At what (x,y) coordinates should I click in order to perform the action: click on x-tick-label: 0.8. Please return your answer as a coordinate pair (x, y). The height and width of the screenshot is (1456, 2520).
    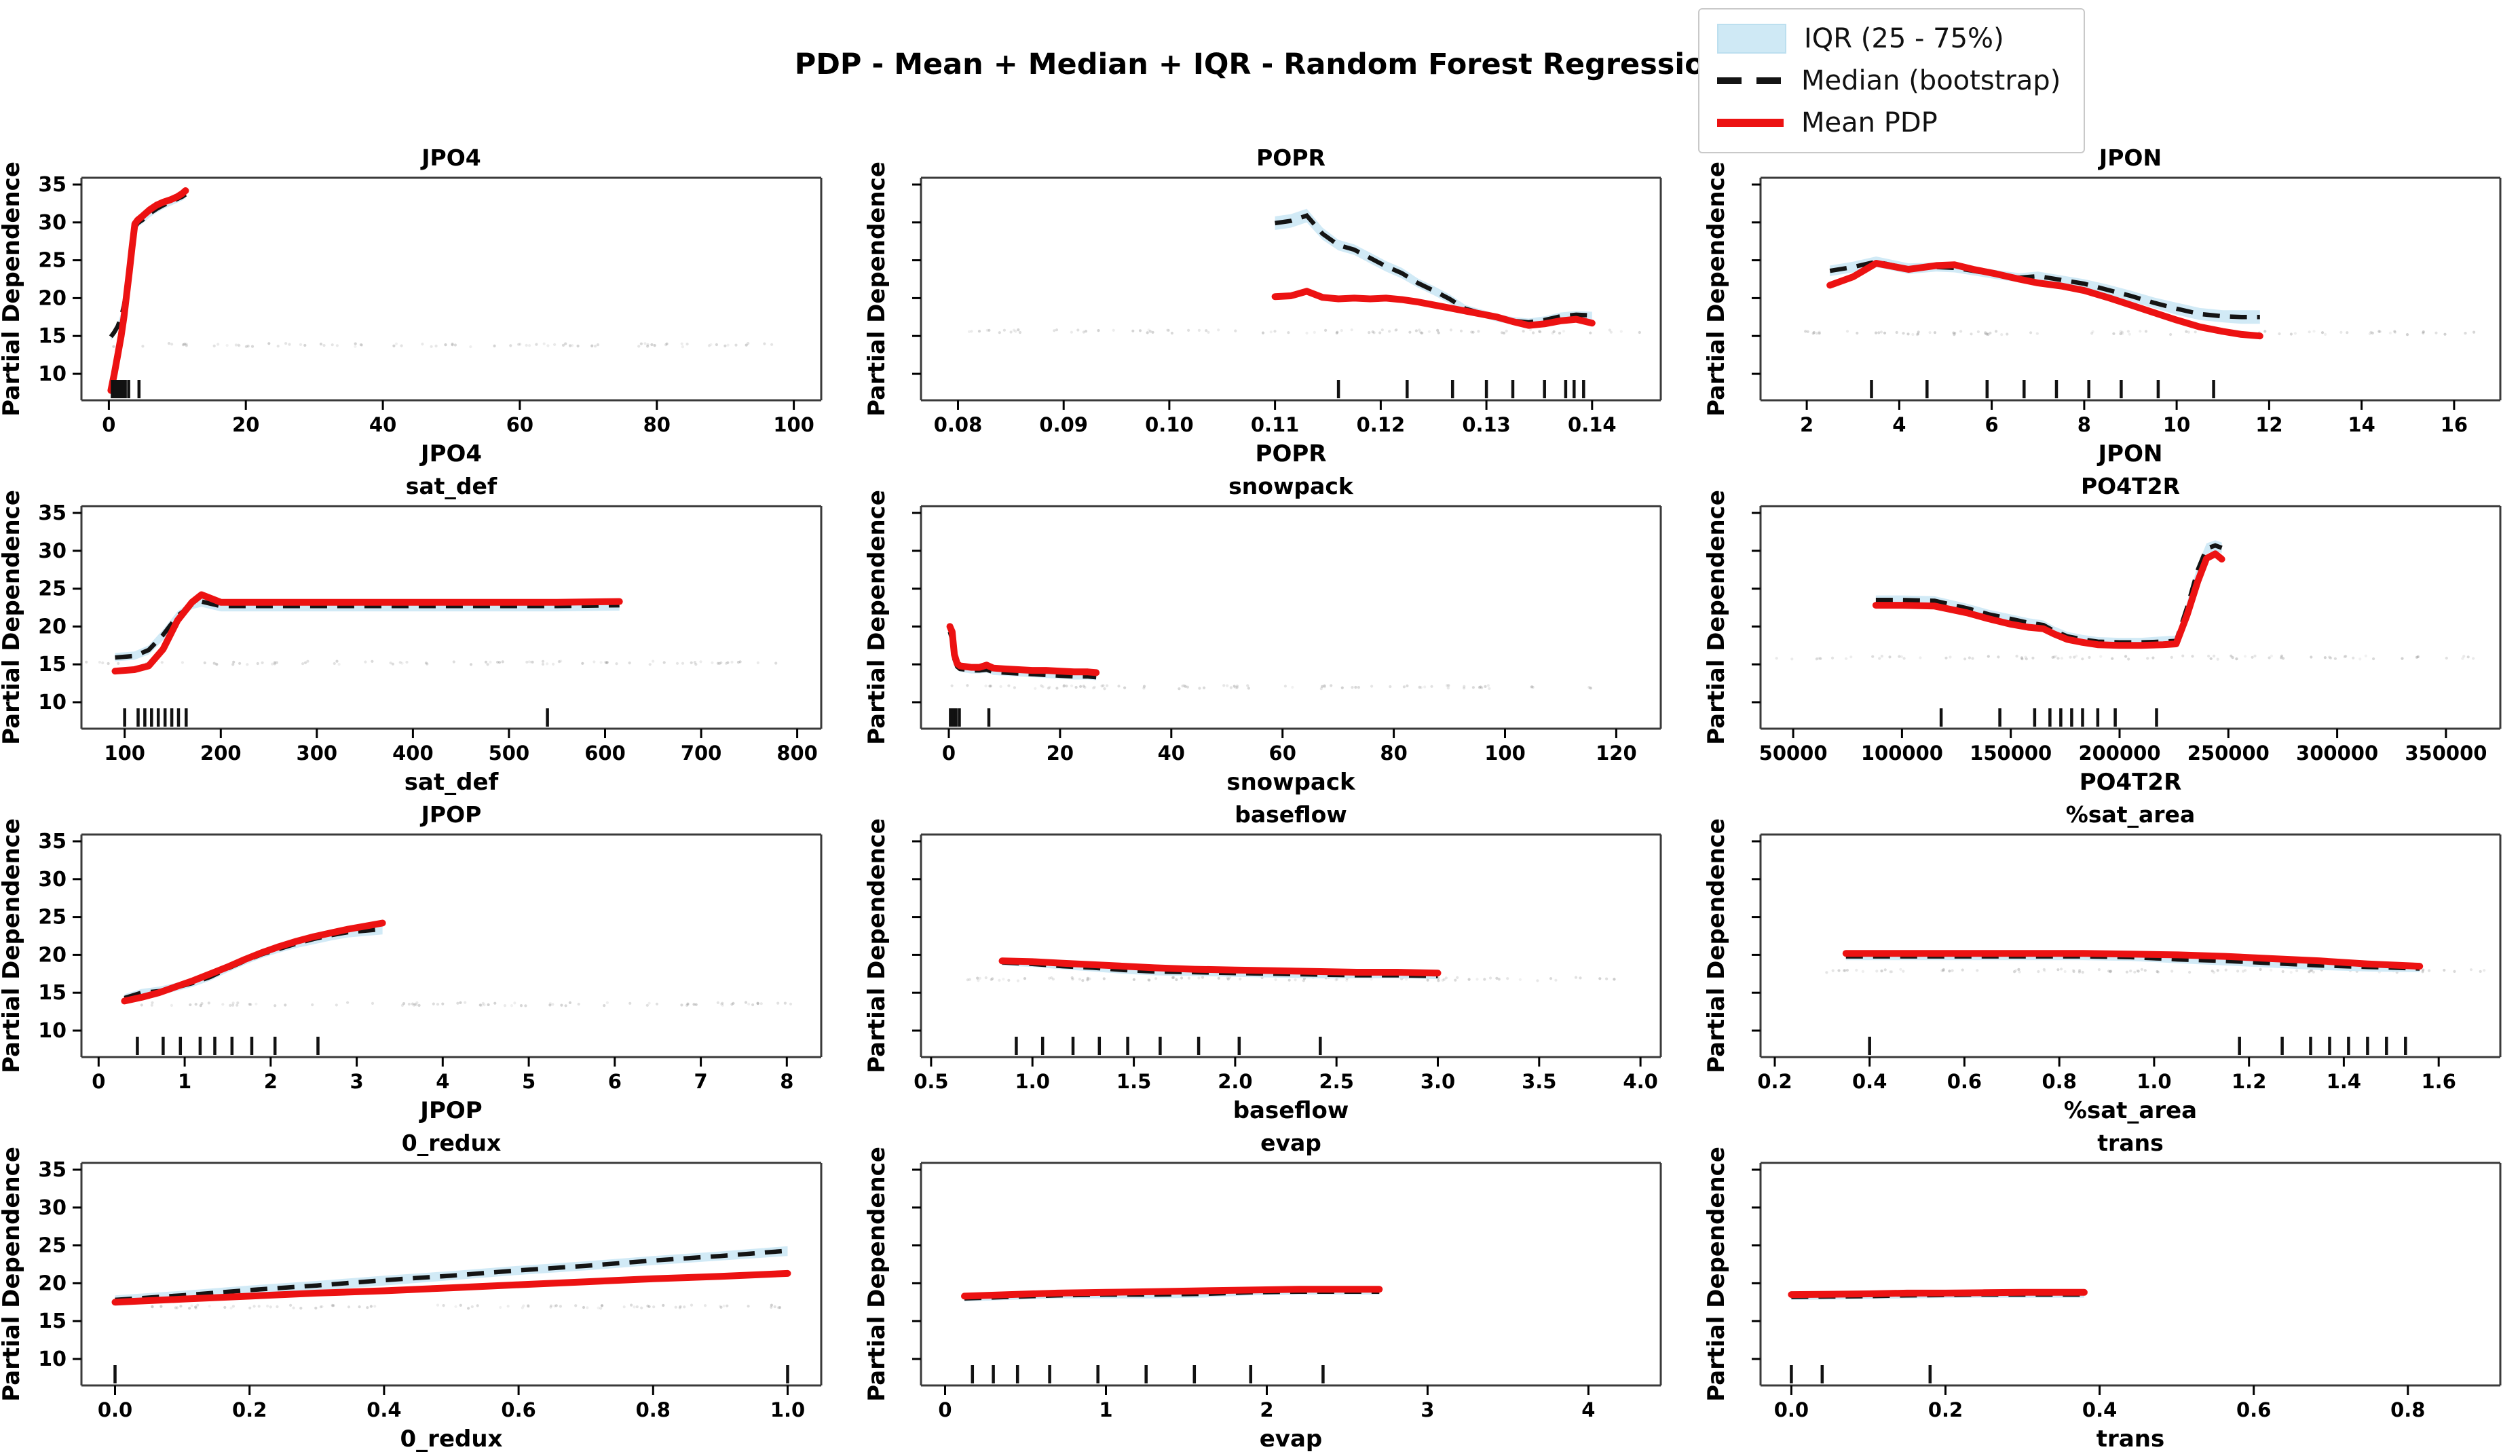
    Looking at the image, I should click on (2407, 1409).